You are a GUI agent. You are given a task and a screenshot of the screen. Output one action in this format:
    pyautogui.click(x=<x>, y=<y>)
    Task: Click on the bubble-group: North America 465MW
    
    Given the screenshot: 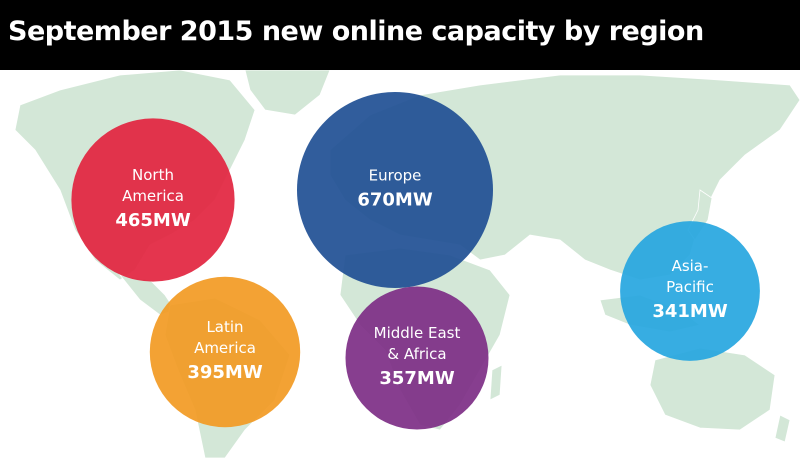 What is the action you would take?
    pyautogui.click(x=153, y=200)
    